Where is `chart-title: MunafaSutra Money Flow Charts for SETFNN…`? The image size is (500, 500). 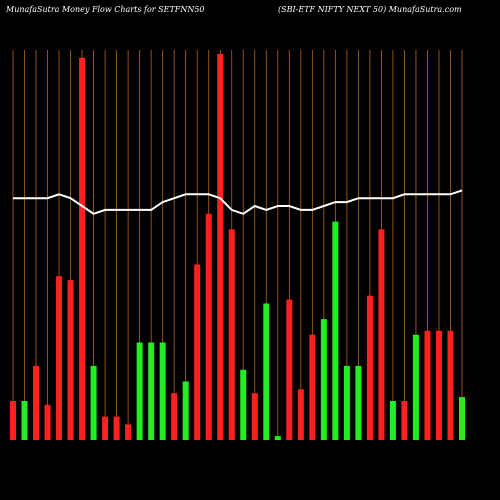
chart-title: MunafaSutra Money Flow Charts for SETFNN… is located at coordinates (105, 9).